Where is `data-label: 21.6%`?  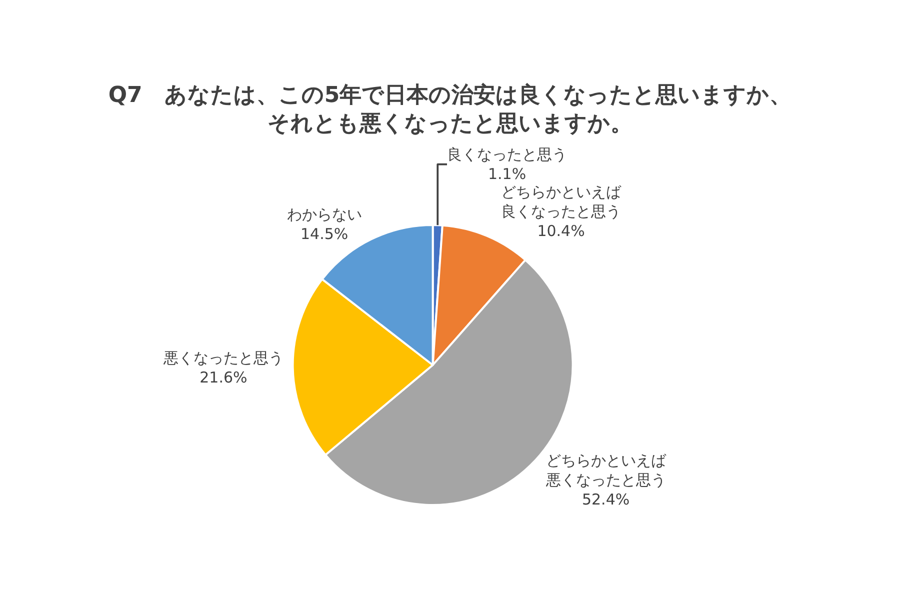
data-label: 21.6% is located at coordinates (224, 377).